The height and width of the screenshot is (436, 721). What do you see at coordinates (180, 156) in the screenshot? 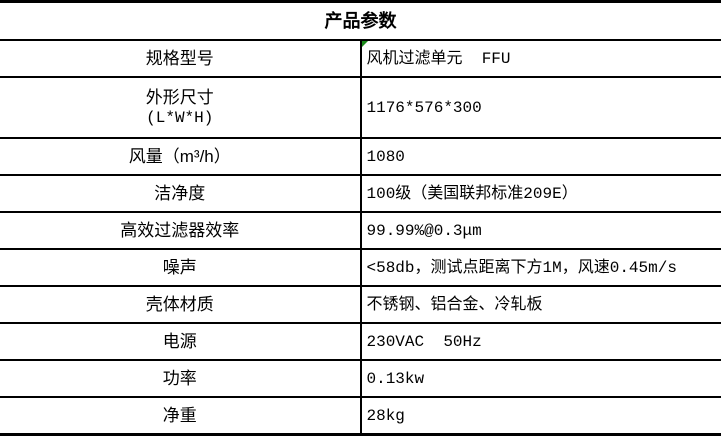
I see `row-label: 风量（m³/h）` at bounding box center [180, 156].